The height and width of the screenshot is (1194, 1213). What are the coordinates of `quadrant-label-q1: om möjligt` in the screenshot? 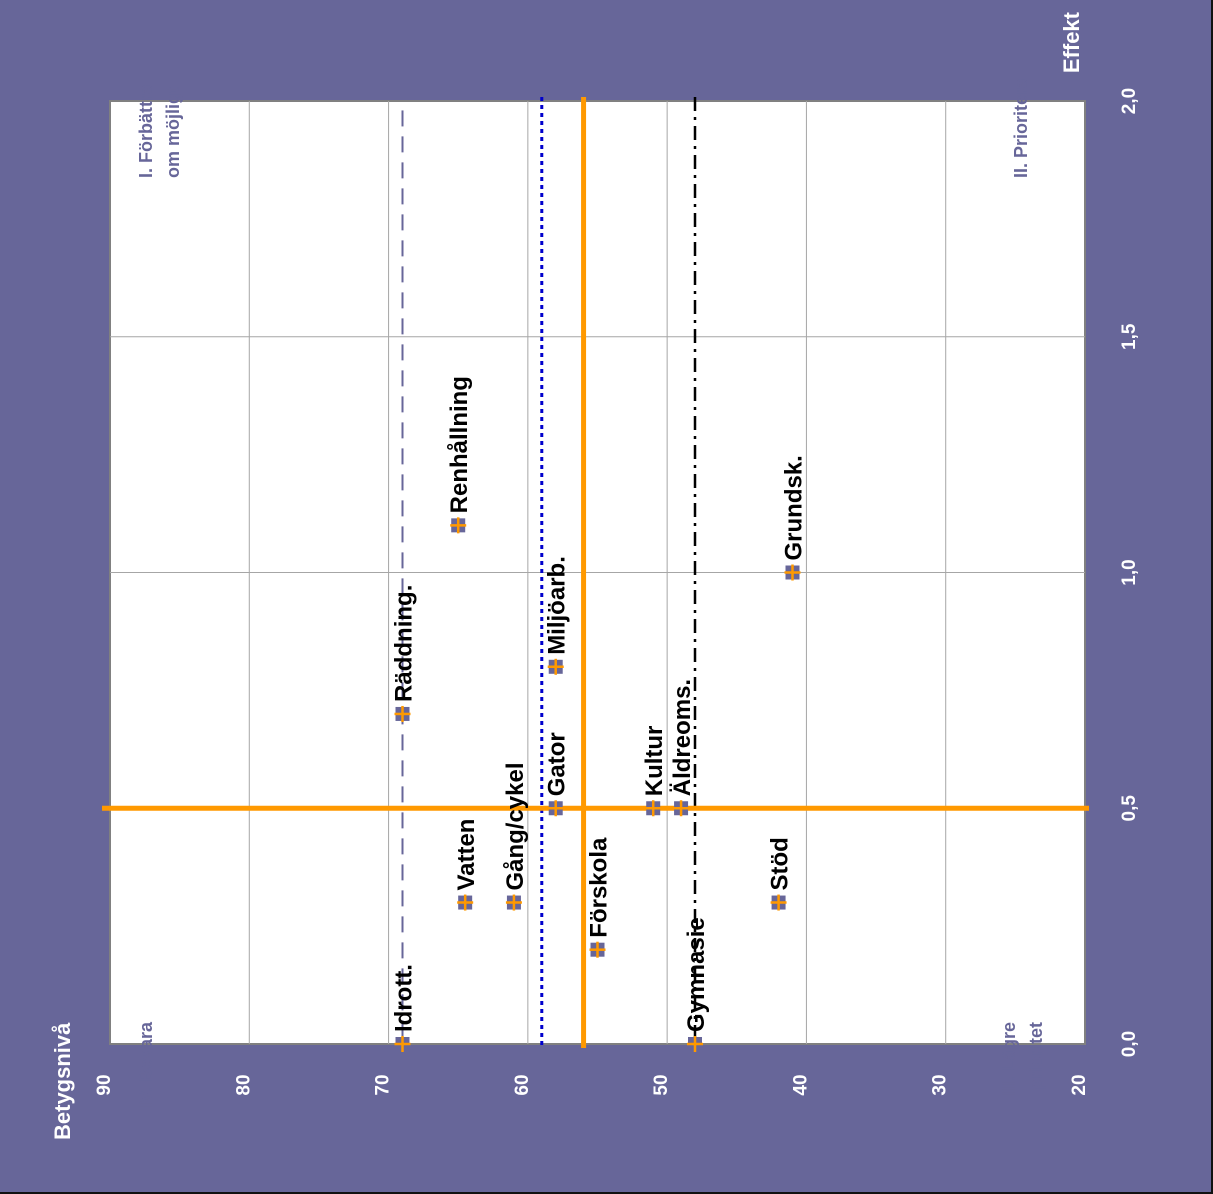 It's located at (173, 132).